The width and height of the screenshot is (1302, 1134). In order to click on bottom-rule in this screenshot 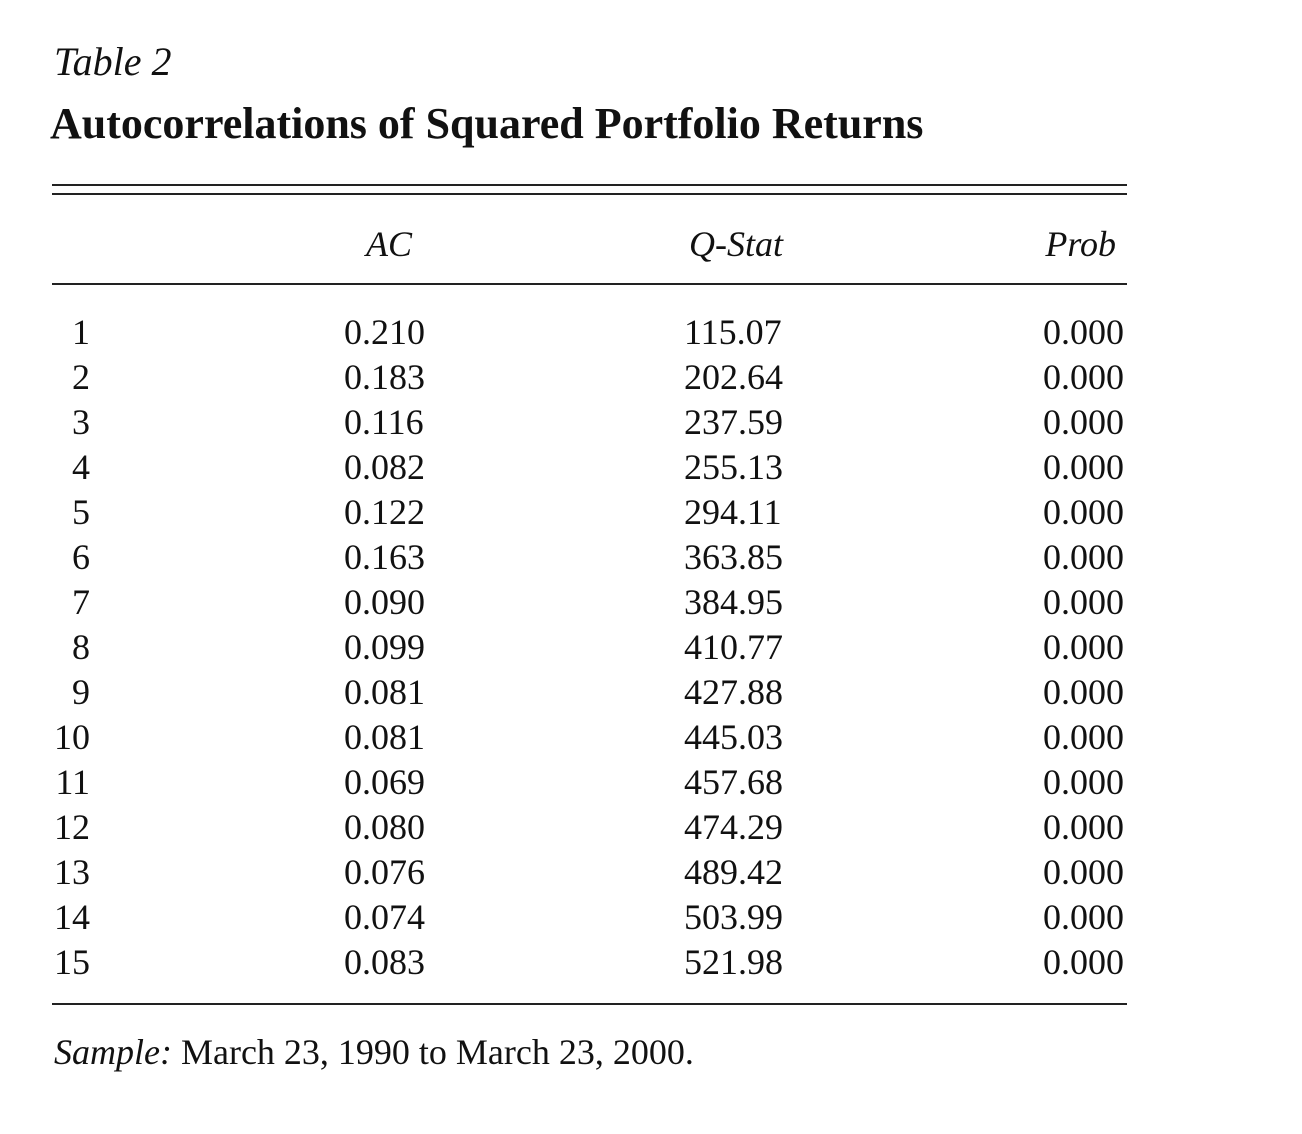, I will do `click(589, 1004)`.